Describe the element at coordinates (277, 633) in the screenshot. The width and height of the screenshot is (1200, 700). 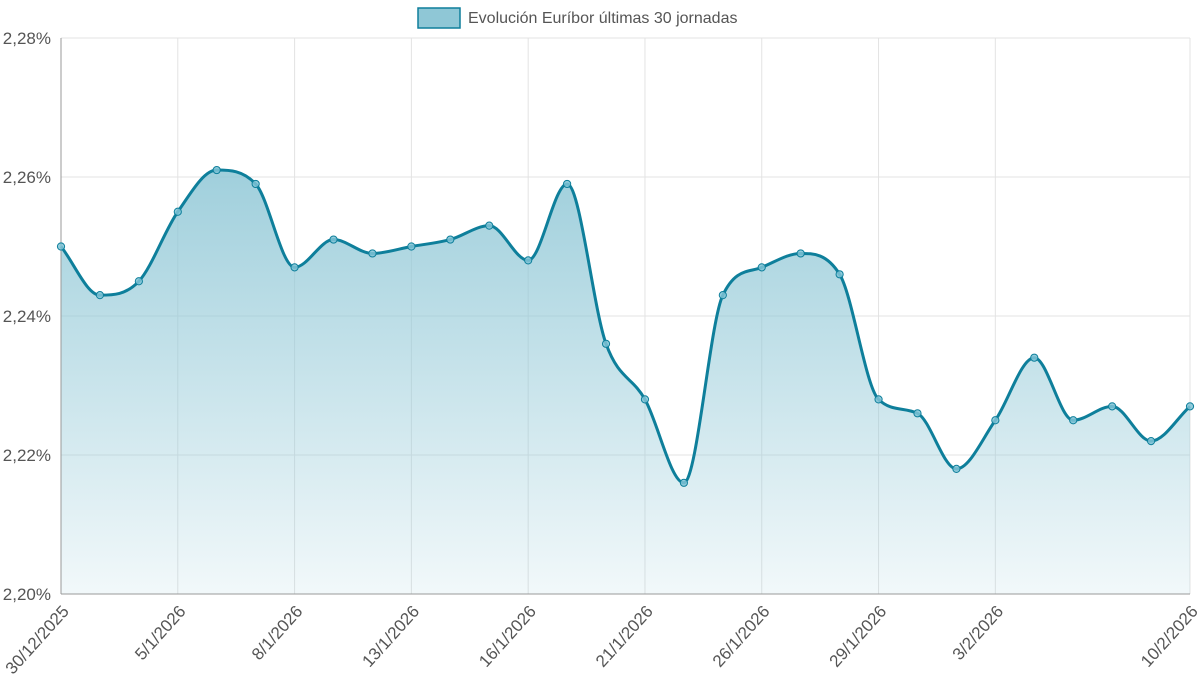
I see `x-tick-label: 8/1/2026` at that location.